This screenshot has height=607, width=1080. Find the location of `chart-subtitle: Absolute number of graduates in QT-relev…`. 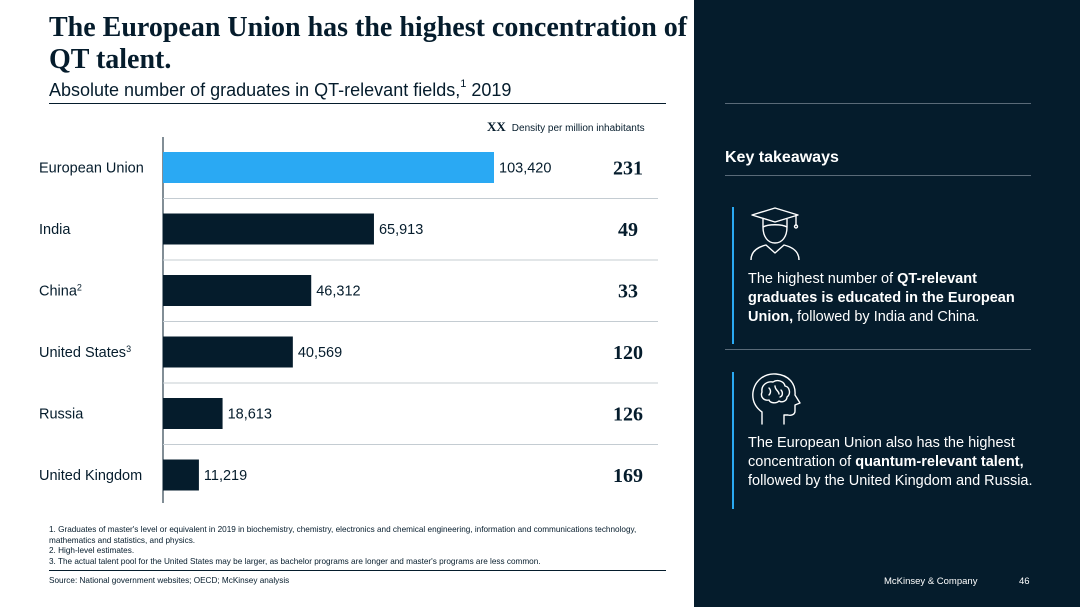

chart-subtitle: Absolute number of graduates in QT-relev… is located at coordinates (280, 89).